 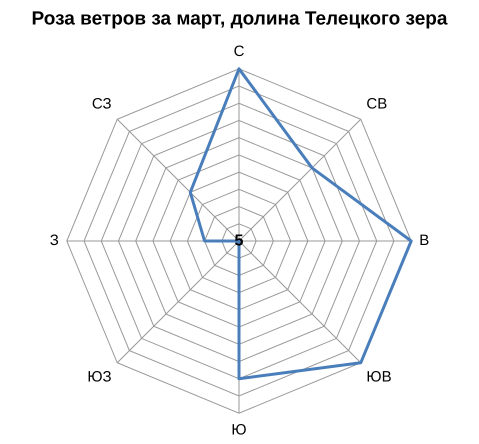 What do you see at coordinates (54, 241) in the screenshot?
I see `spoke-label: З` at bounding box center [54, 241].